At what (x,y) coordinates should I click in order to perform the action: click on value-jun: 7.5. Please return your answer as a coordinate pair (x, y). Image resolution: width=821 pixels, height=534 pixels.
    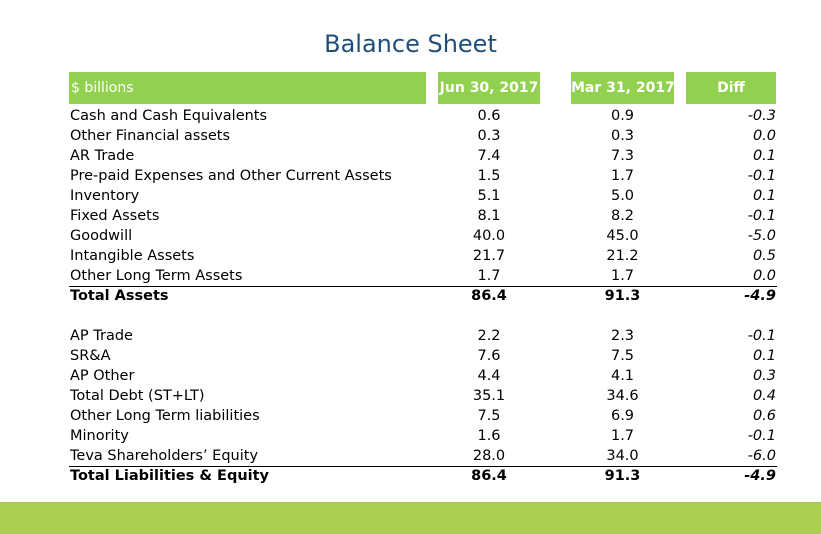
    Looking at the image, I should click on (489, 416).